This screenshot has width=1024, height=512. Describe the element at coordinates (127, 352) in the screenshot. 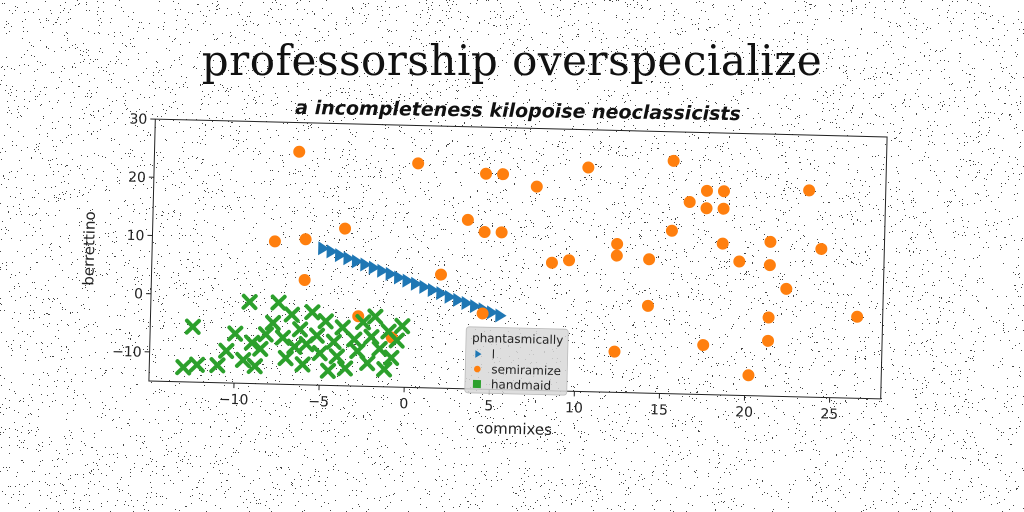

I see `y-tick-label: −10` at that location.